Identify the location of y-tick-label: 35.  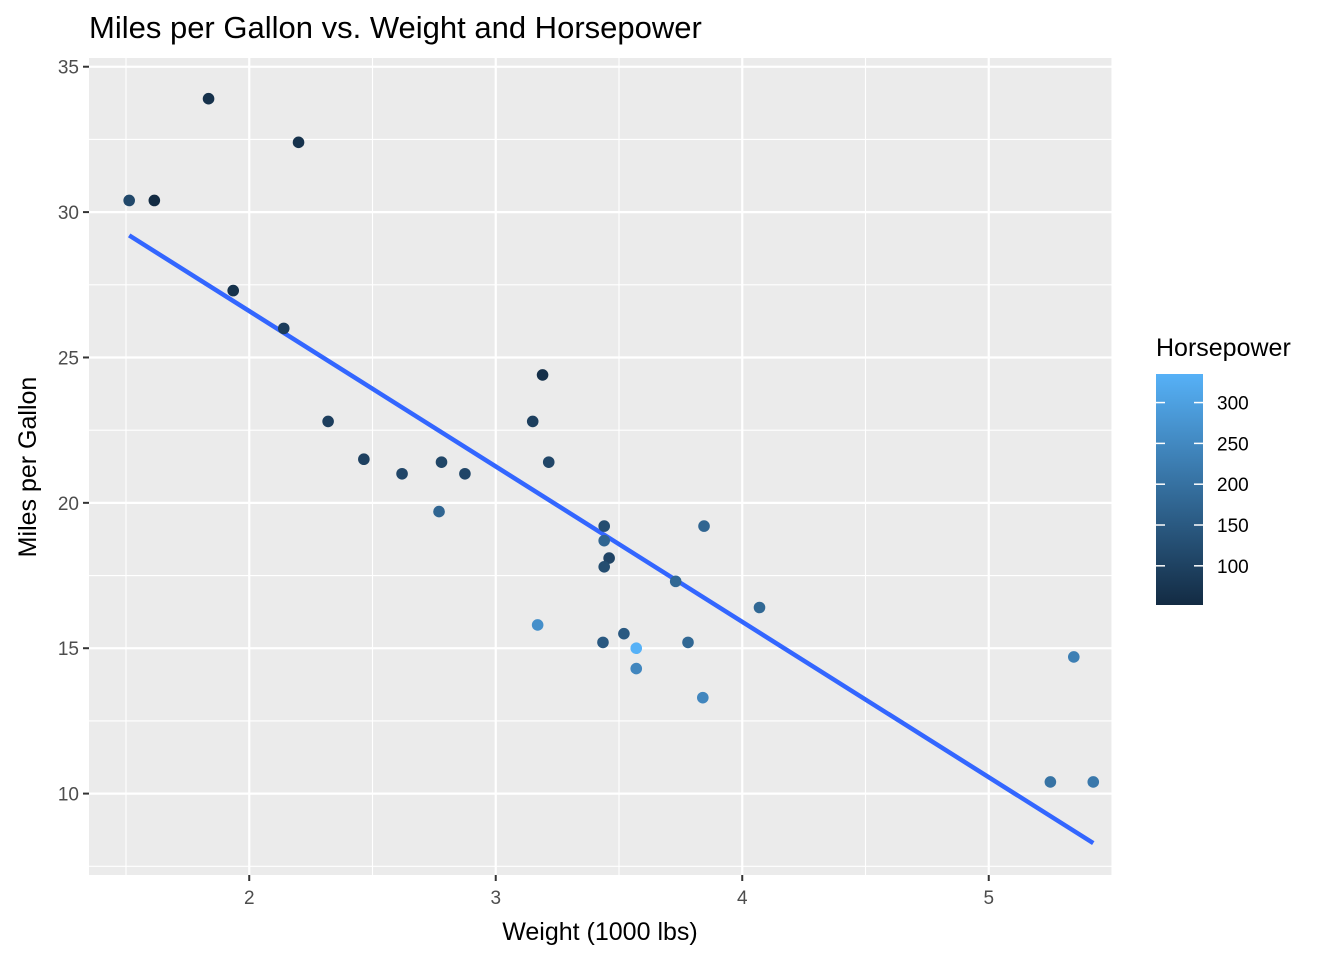
(68, 68).